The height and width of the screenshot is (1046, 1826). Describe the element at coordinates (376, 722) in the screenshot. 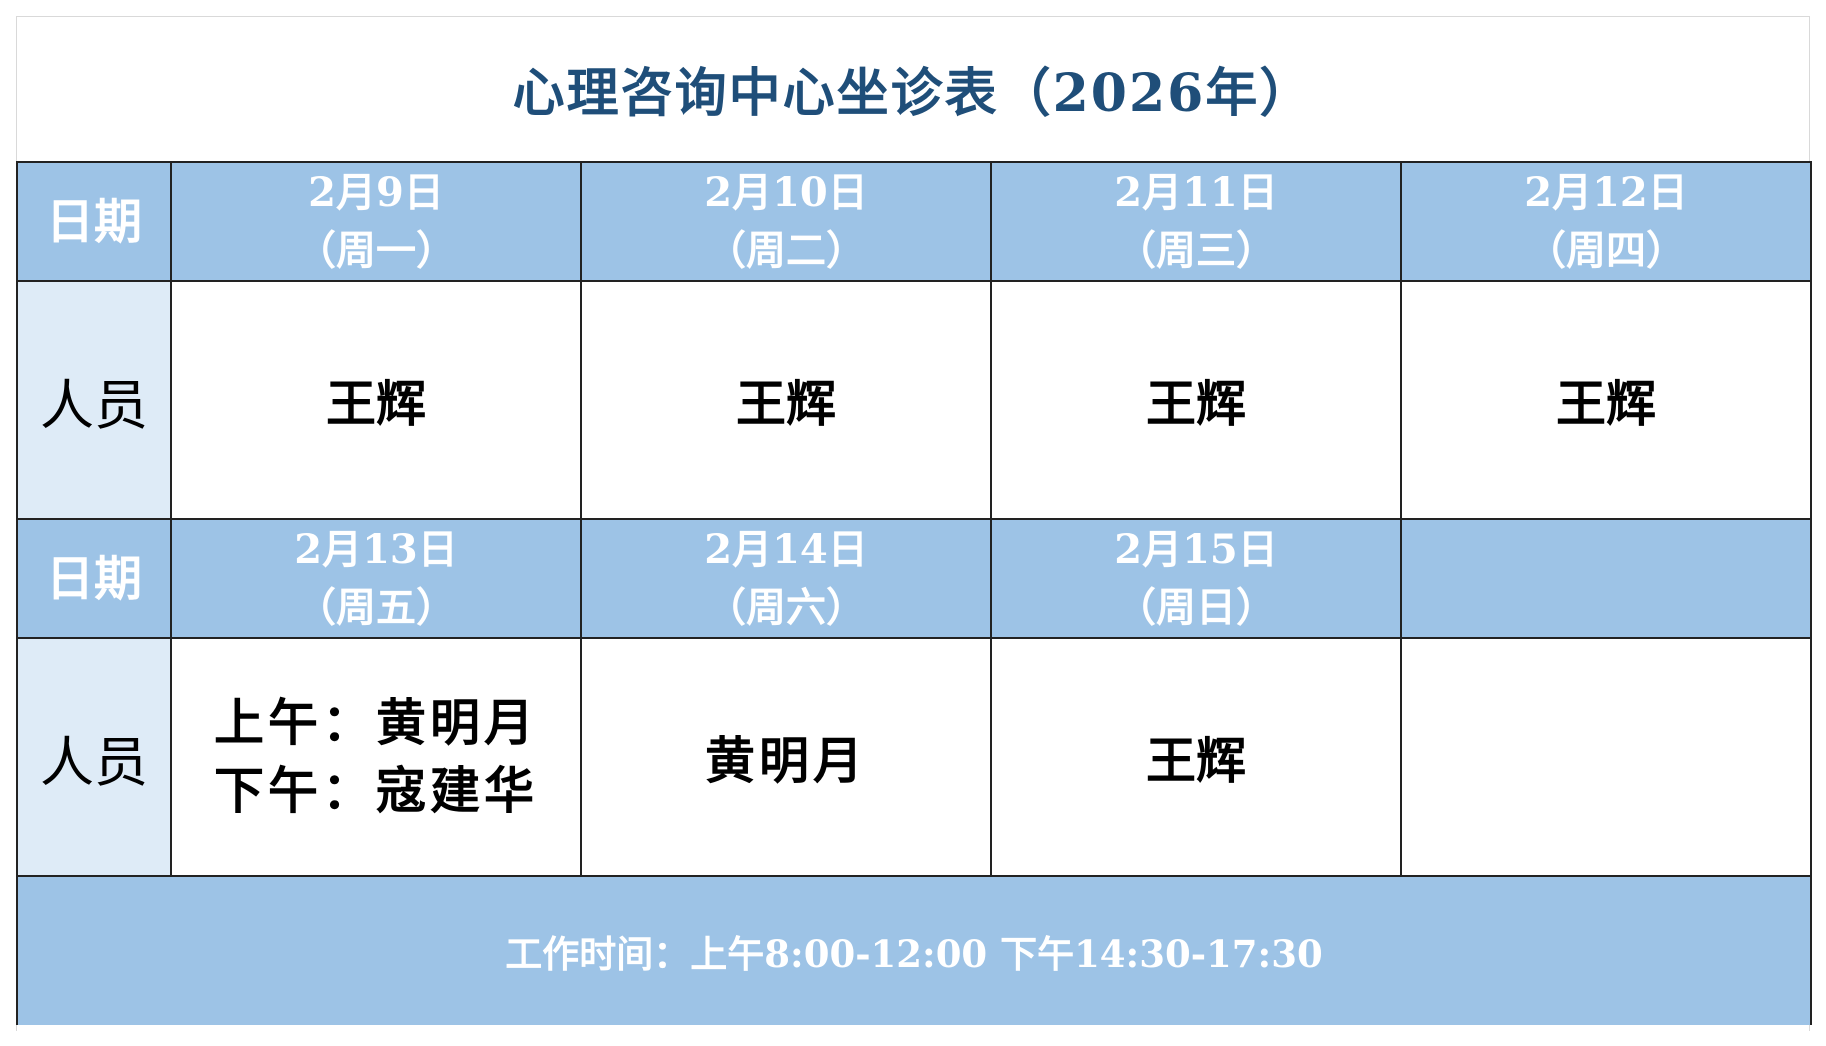

I see `staff-am: 上午：黄明月` at that location.